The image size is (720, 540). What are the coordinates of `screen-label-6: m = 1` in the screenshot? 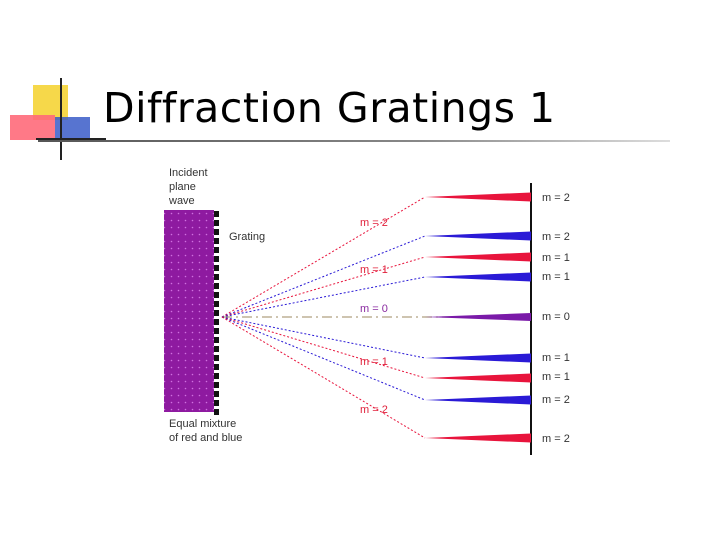 It's located at (556, 358).